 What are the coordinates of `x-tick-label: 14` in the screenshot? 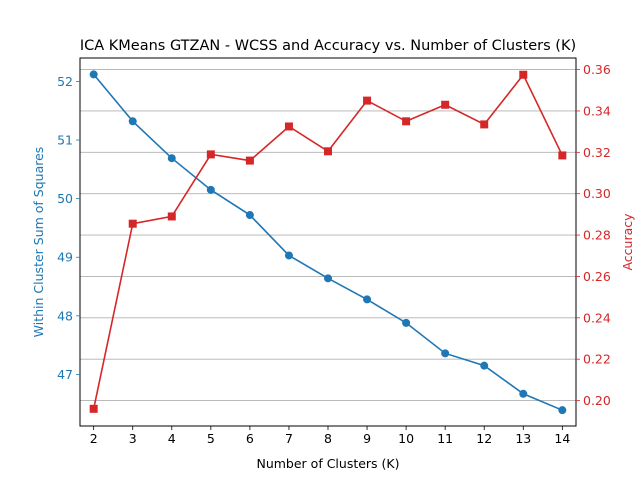 It's located at (562, 438).